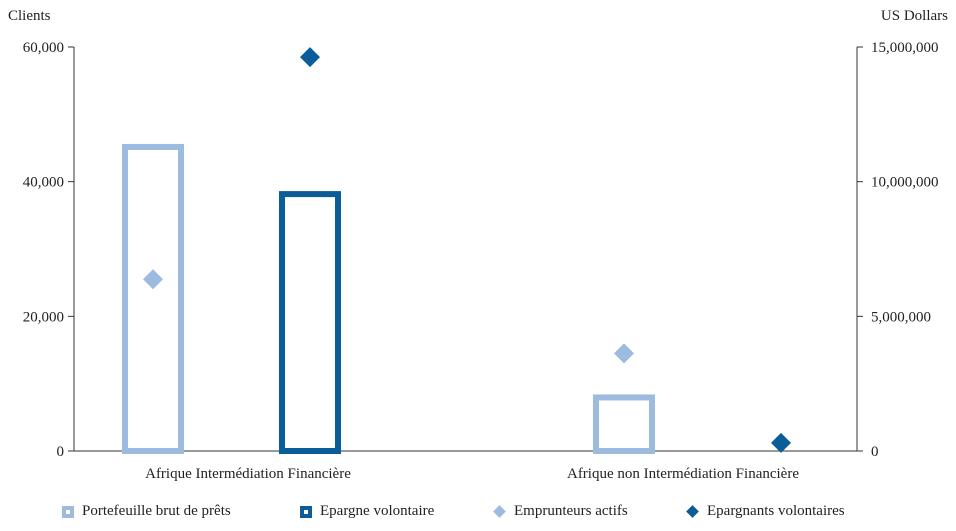 The width and height of the screenshot is (956, 531). Describe the element at coordinates (901, 317) in the screenshot. I see `right-tick-label: 5,000,000` at that location.